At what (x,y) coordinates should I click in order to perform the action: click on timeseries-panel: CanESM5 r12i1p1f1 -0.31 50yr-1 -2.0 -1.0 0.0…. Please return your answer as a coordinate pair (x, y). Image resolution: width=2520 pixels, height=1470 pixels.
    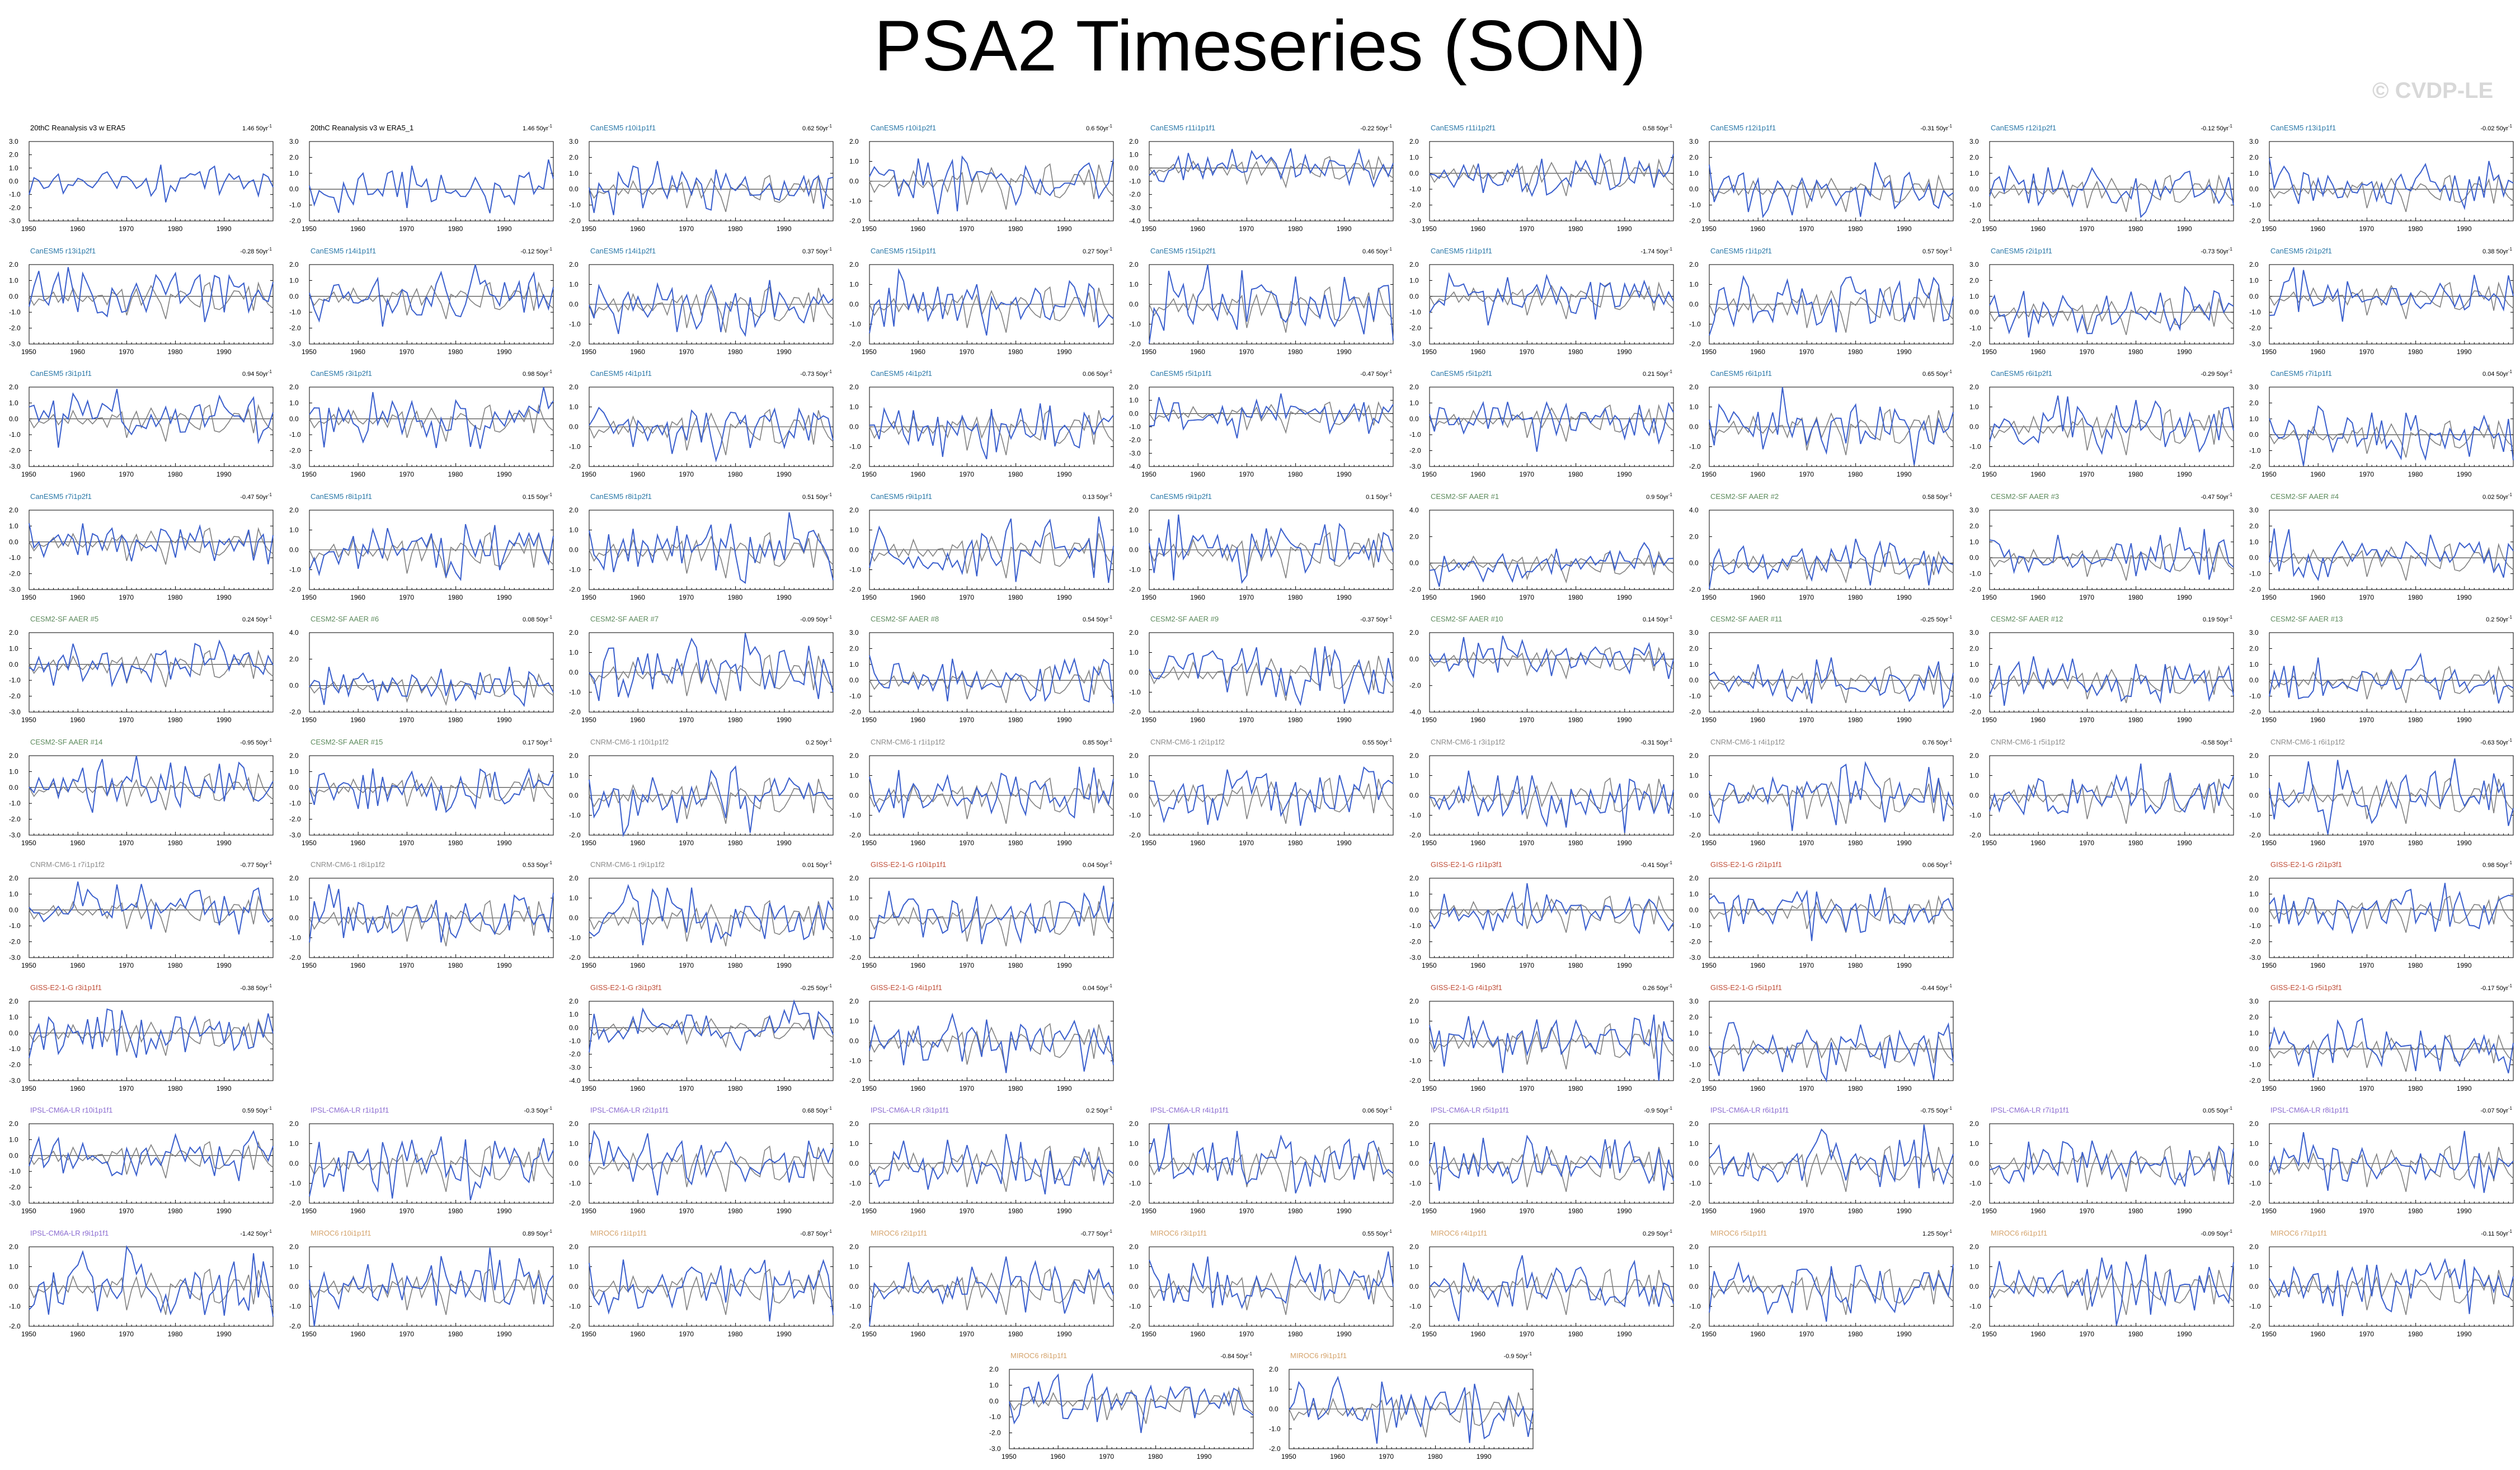
    Looking at the image, I should click on (1822, 178).